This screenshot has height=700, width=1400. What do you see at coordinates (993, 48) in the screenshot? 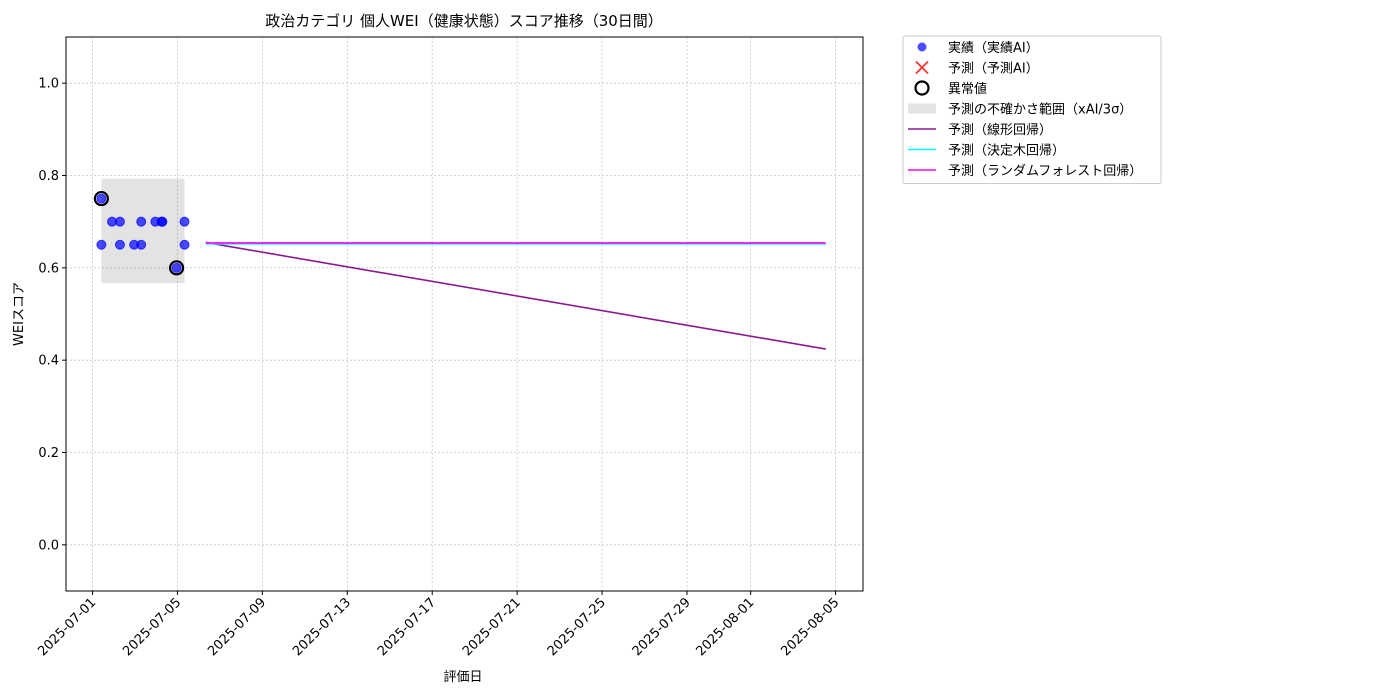
I see `legend-label: 実績（実績AI）` at bounding box center [993, 48].